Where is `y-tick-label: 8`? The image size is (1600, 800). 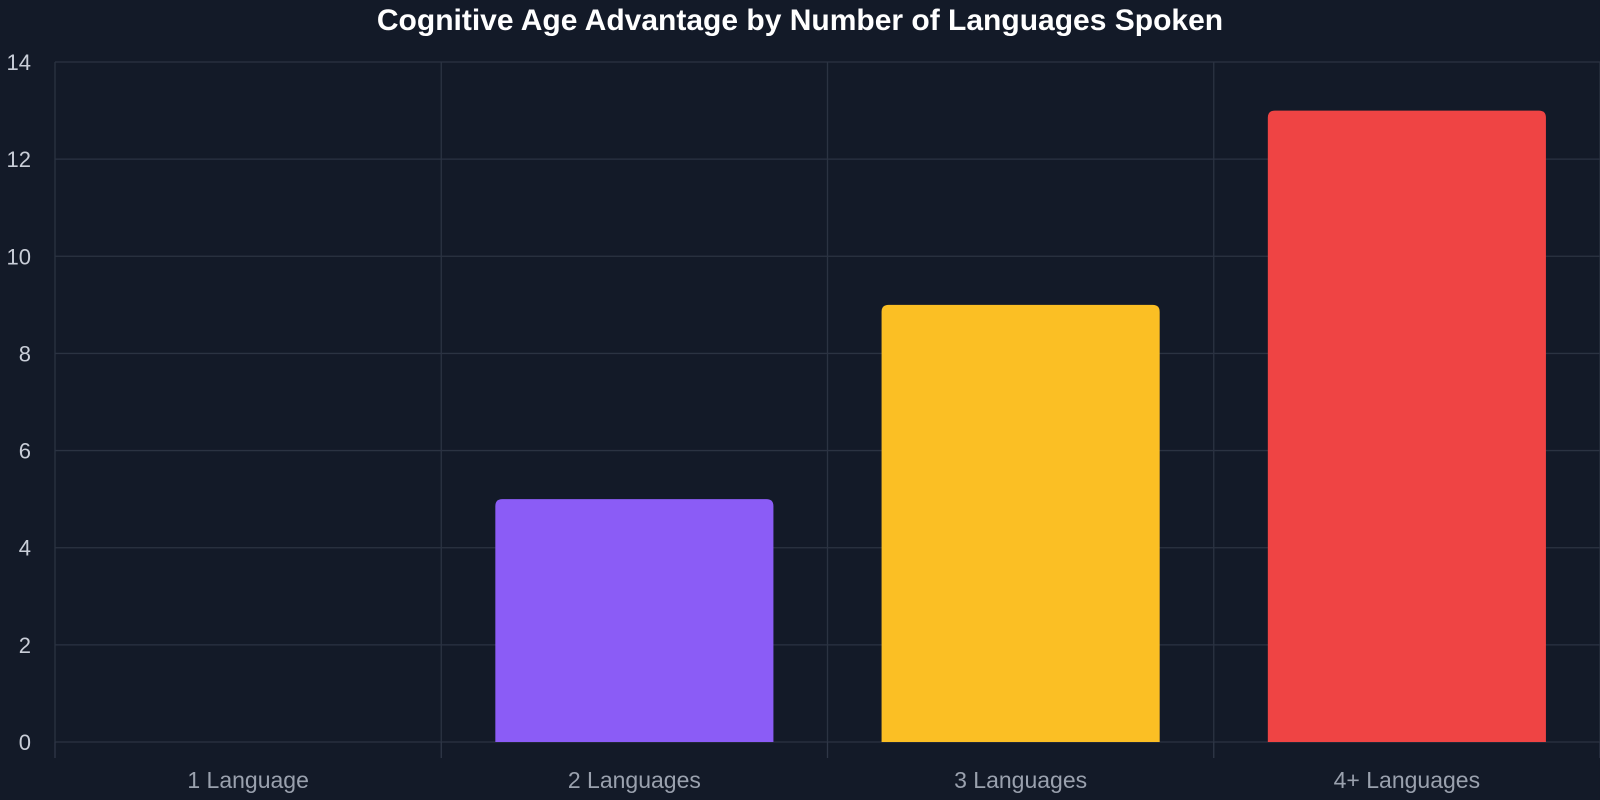 y-tick-label: 8 is located at coordinates (25, 353).